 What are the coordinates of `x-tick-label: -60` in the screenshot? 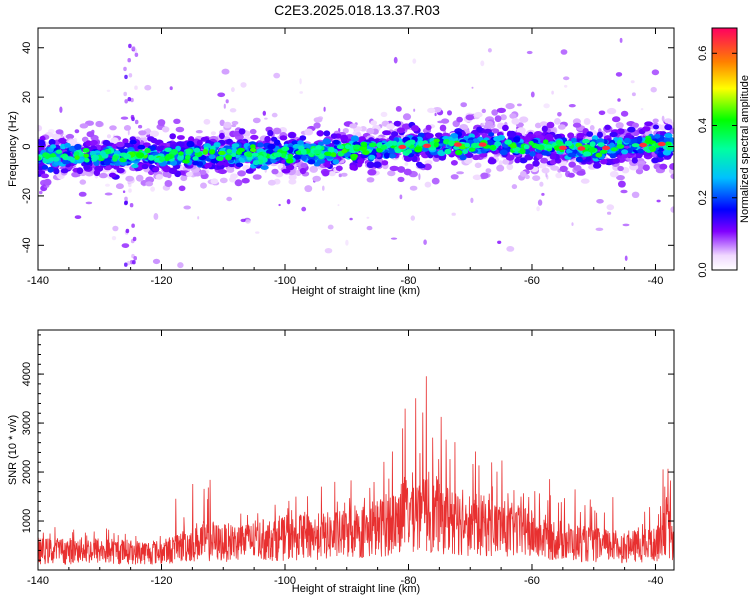 It's located at (532, 581).